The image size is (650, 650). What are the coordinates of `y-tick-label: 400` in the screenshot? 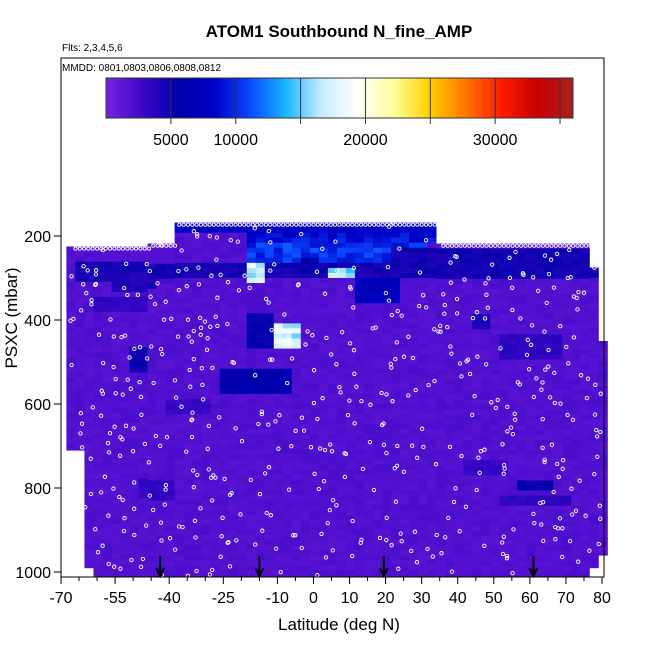 It's located at (37, 321).